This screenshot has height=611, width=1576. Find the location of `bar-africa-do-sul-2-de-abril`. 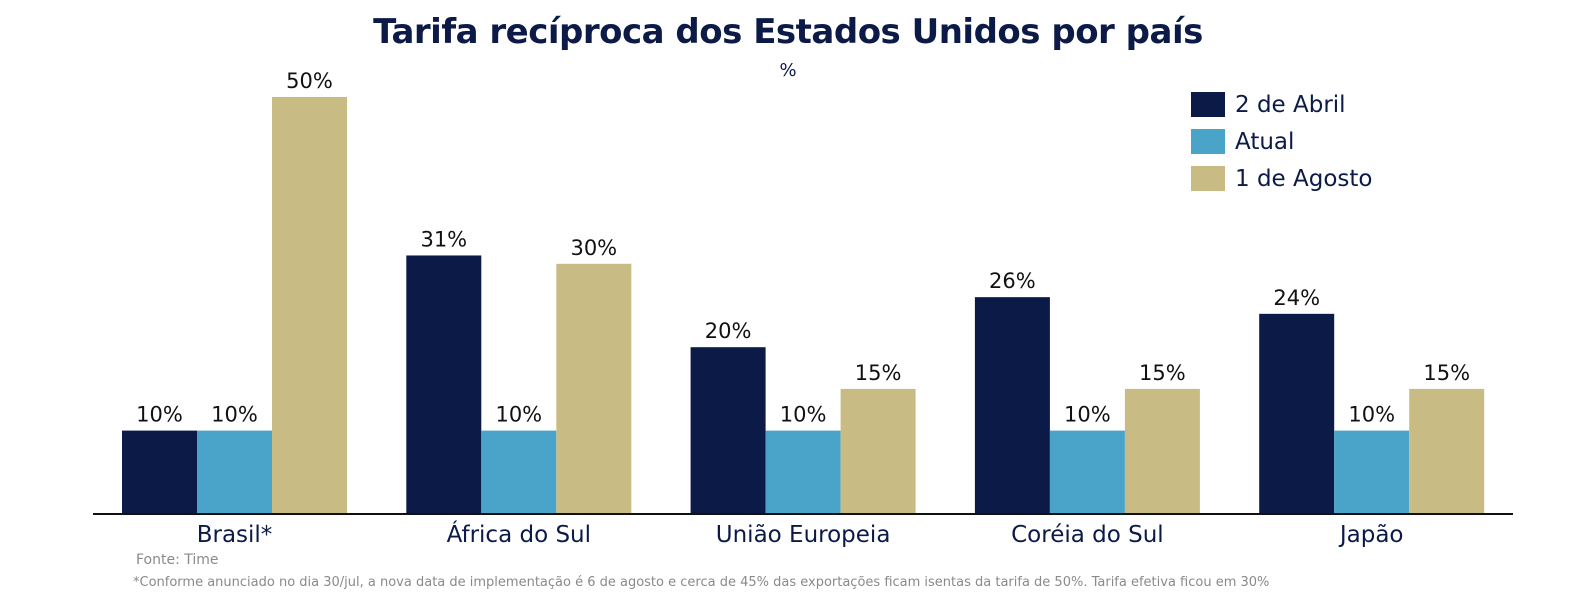

bar-africa-do-sul-2-de-abril is located at coordinates (444, 384).